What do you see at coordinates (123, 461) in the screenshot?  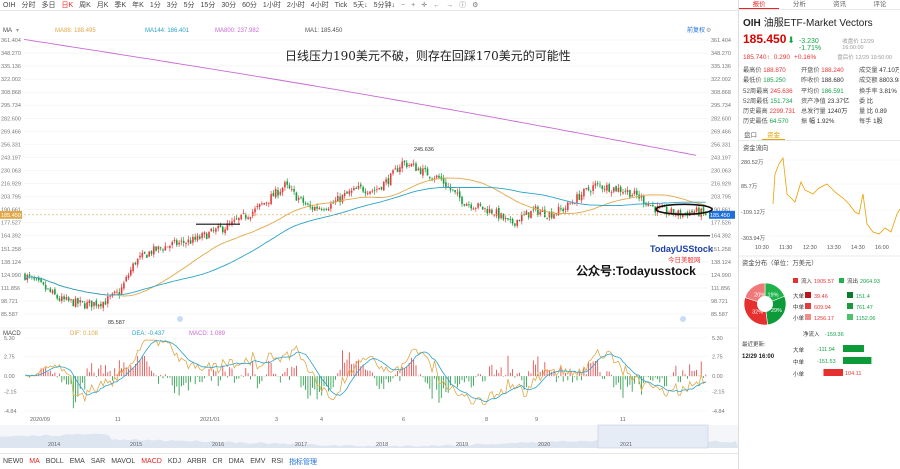 I see `indicator-mavol: MAVOL` at bounding box center [123, 461].